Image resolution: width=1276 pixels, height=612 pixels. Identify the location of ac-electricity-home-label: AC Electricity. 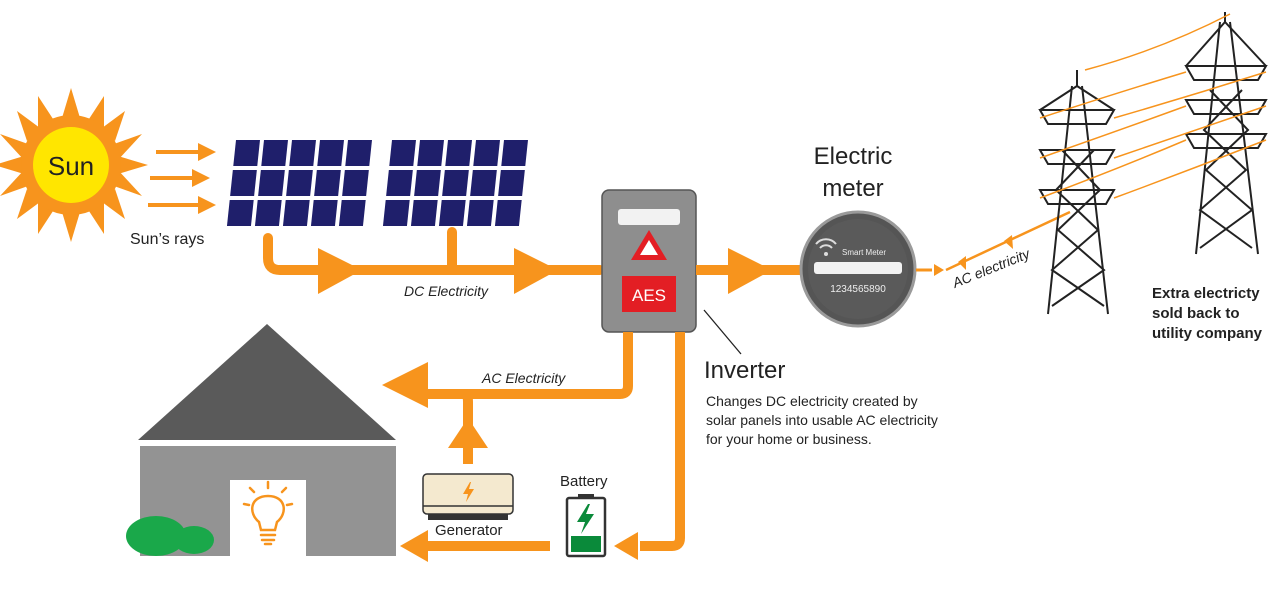
(523, 378).